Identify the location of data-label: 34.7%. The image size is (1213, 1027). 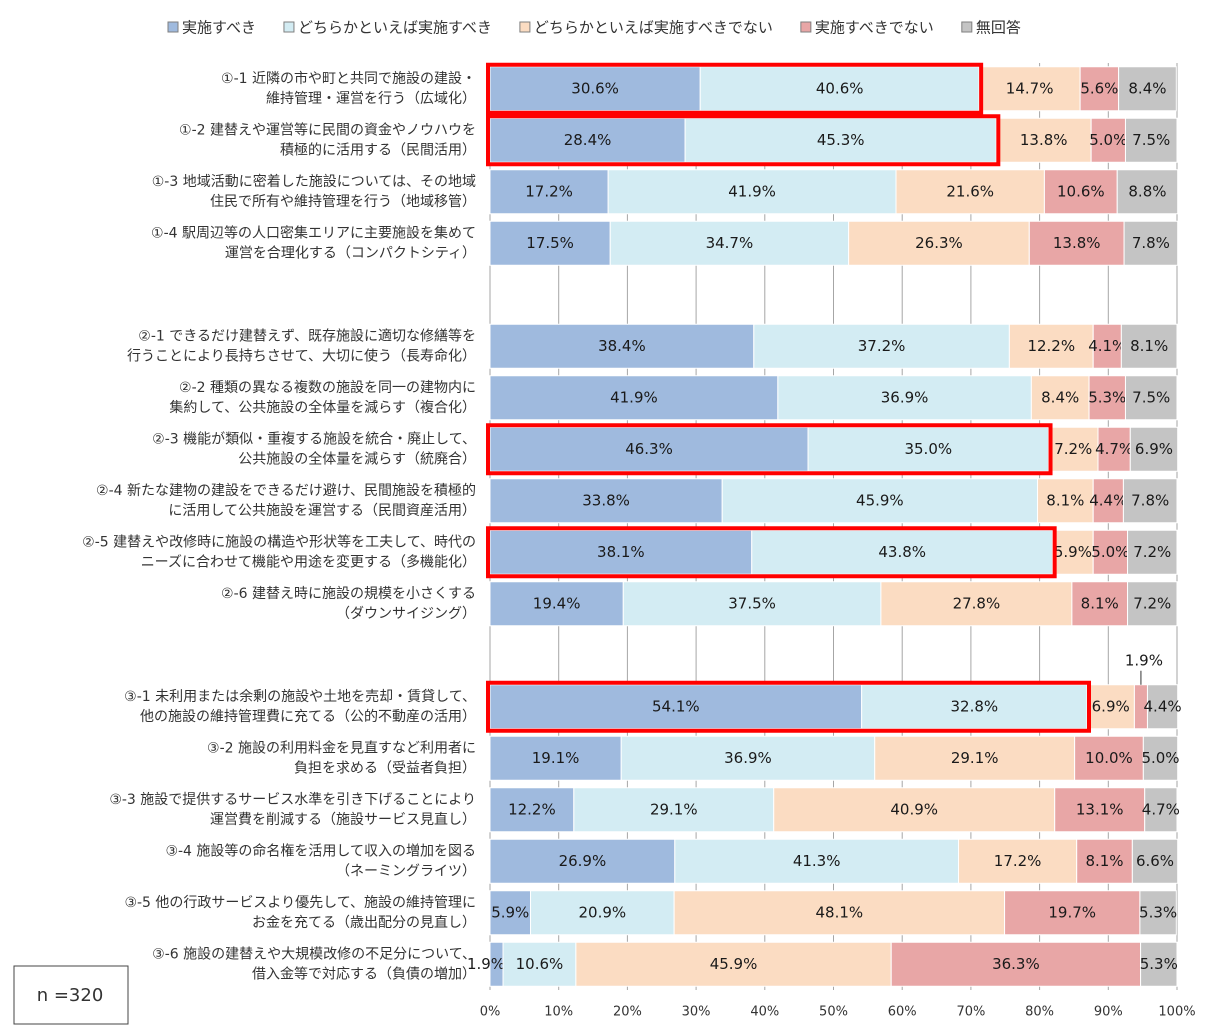
(730, 243).